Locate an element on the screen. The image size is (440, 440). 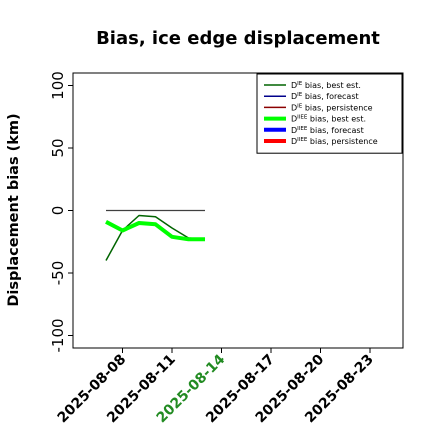
y-axis-label: Displacement bias (km) is located at coordinates (14, 209).